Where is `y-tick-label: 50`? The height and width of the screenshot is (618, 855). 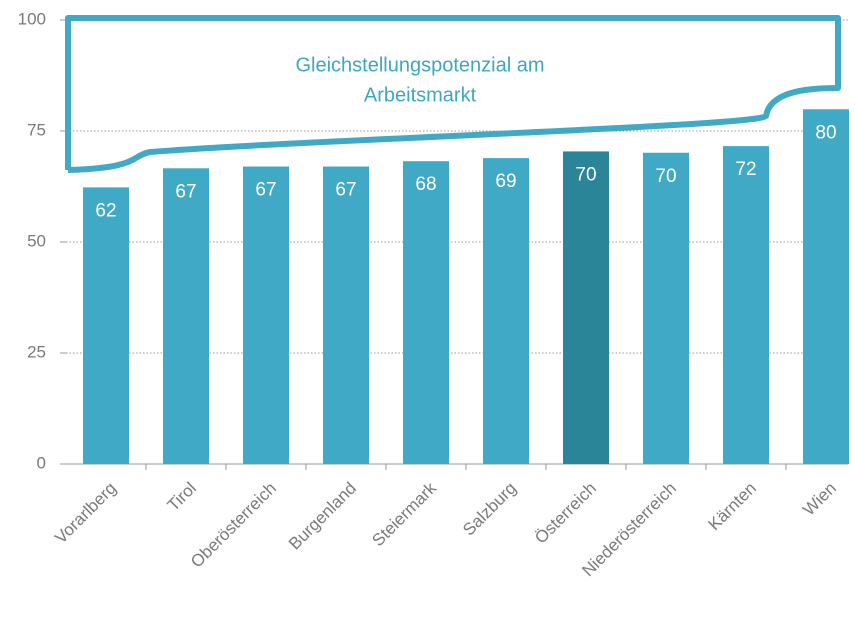 y-tick-label: 50 is located at coordinates (36, 240).